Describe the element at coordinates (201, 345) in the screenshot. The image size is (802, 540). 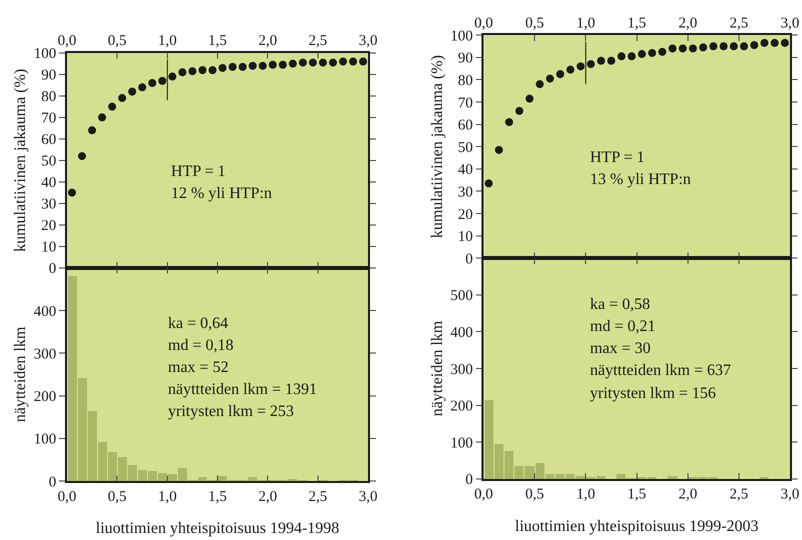
I see `annotation: md = 0,18` at that location.